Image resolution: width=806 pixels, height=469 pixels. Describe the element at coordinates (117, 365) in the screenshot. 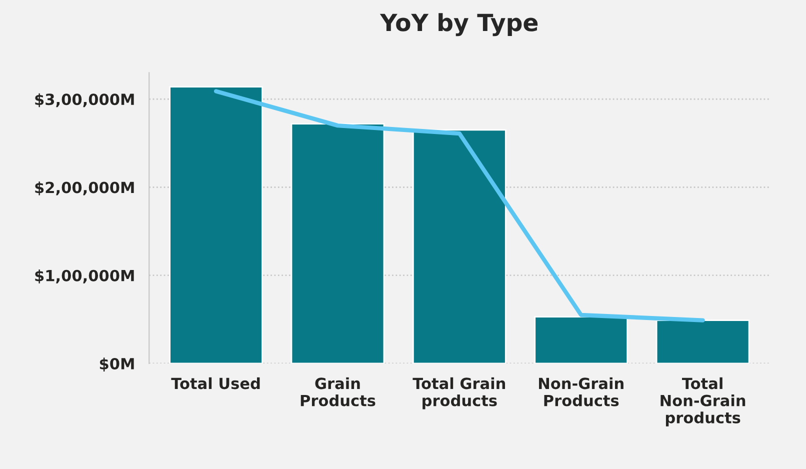

I see `y-tick-label: $0M` at that location.